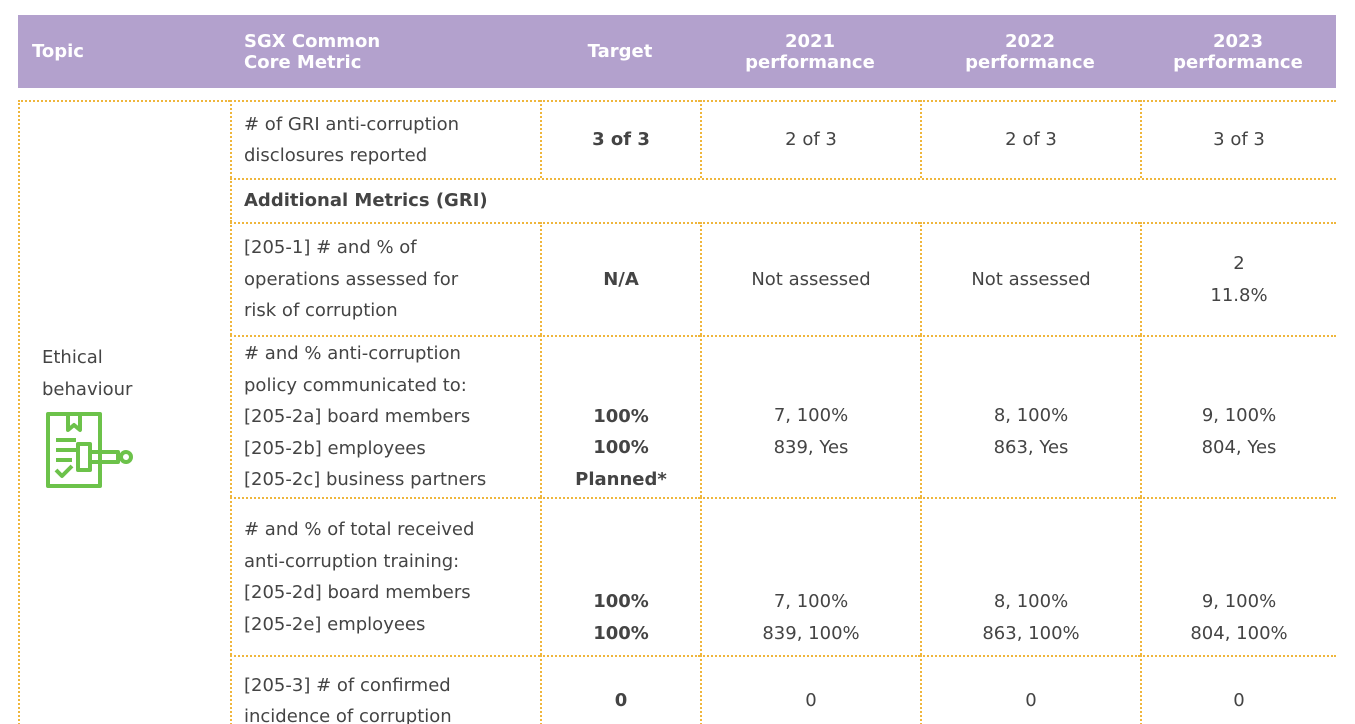 The image size is (1355, 724). I want to click on ethics-icon, so click(89, 450).